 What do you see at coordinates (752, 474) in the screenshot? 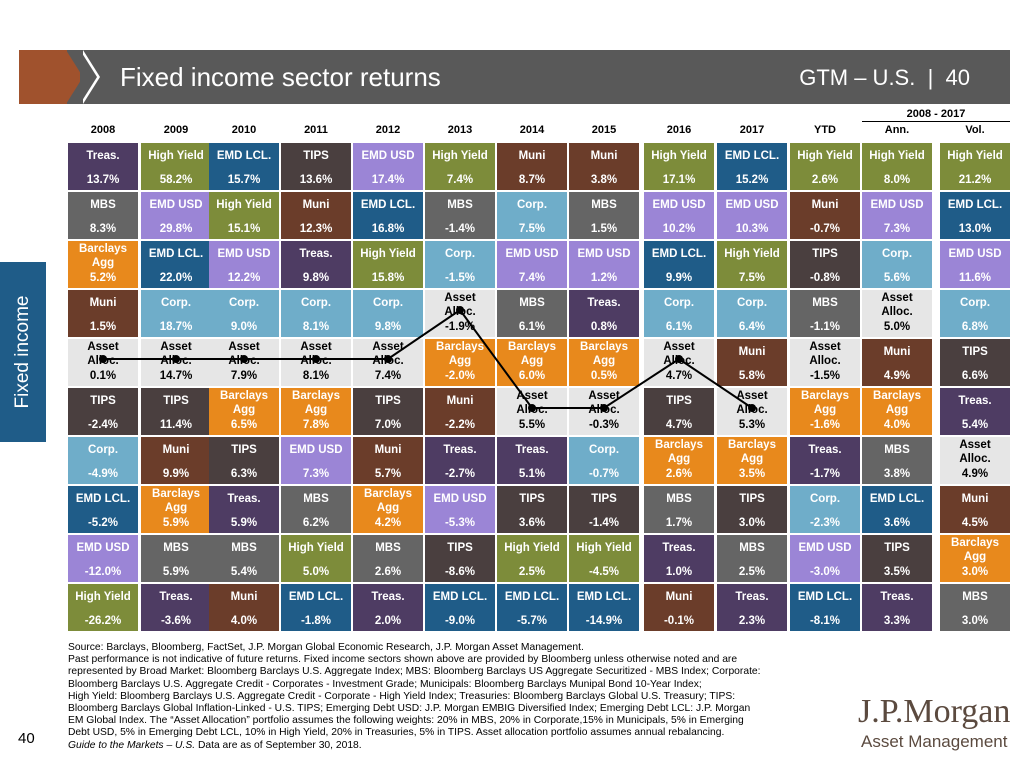
I see `cell-return: 3.5%` at bounding box center [752, 474].